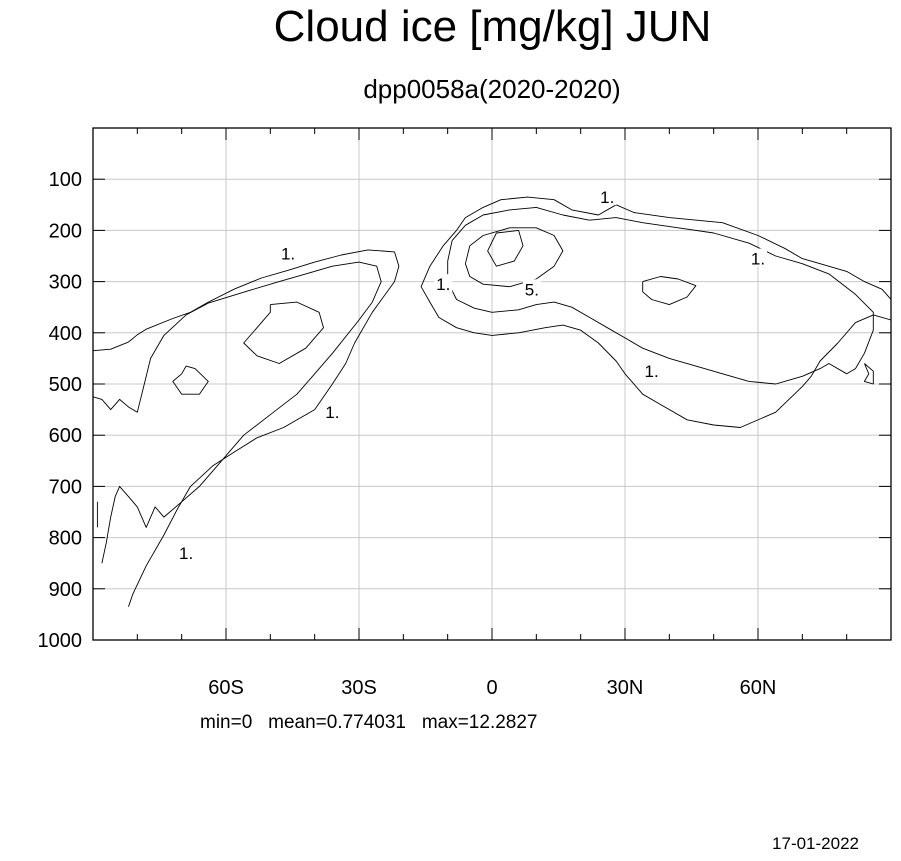 The height and width of the screenshot is (861, 901). Describe the element at coordinates (65, 385) in the screenshot. I see `y-tick-label: 500` at that location.